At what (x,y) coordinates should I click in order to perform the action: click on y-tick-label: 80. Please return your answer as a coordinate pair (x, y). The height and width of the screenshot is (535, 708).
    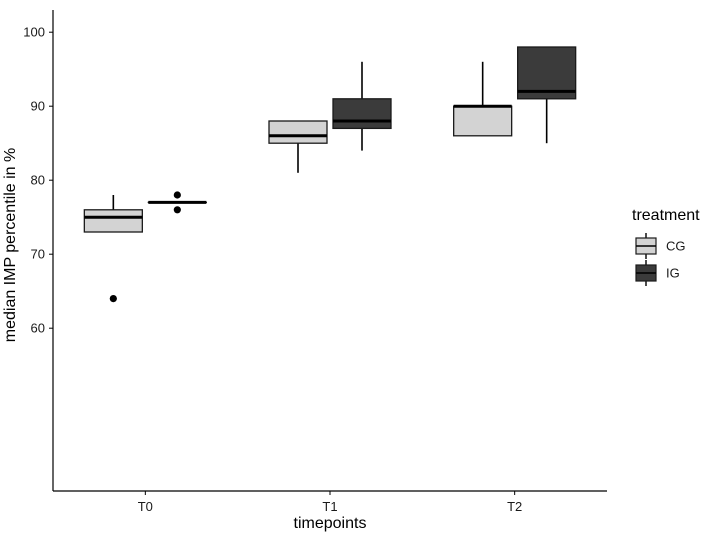
    Looking at the image, I should click on (38, 180).